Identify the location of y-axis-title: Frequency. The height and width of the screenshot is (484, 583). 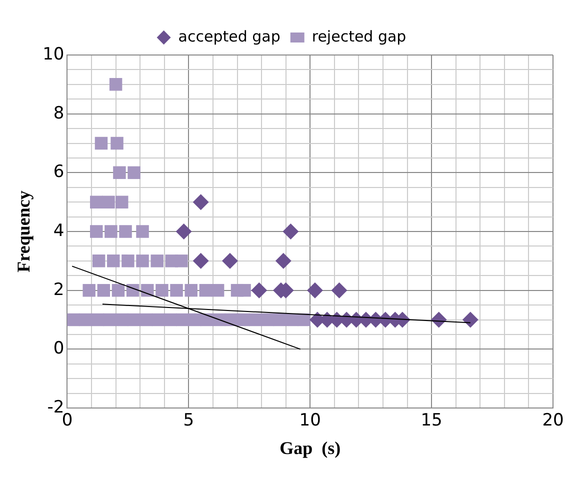
(23, 231).